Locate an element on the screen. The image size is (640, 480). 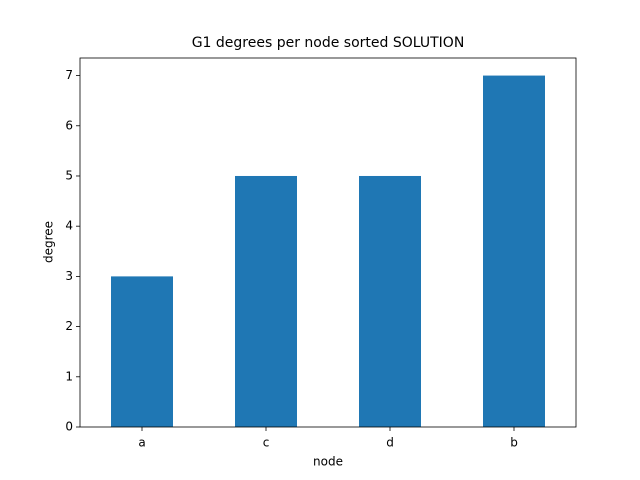
y-tick-label: 7 is located at coordinates (69, 75).